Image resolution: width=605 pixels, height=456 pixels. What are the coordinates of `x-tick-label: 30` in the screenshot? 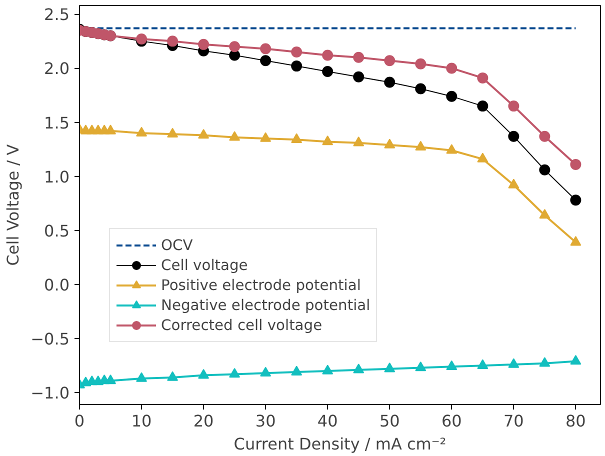 It's located at (265, 421).